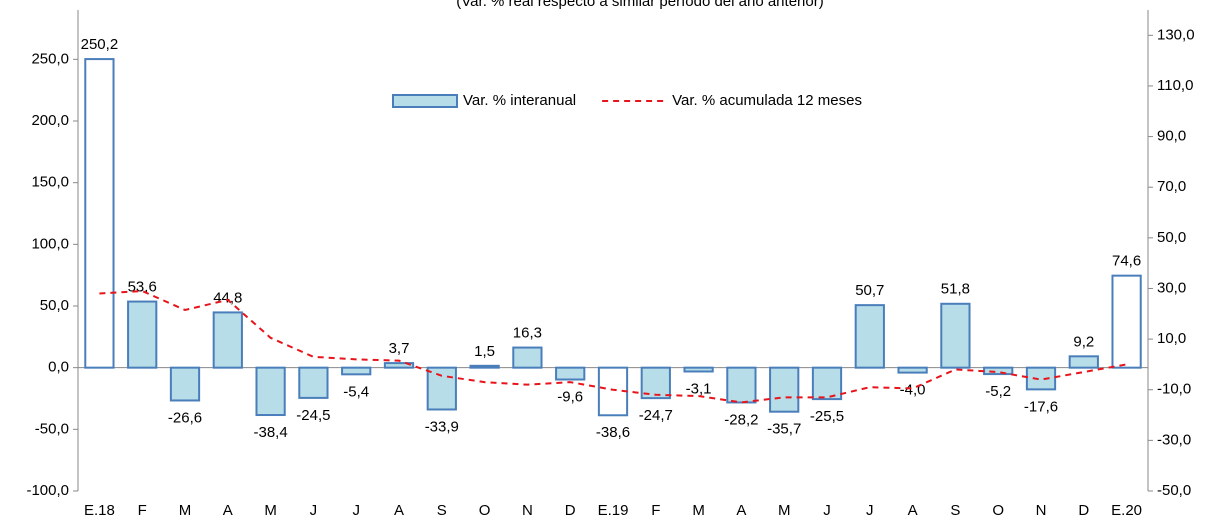  Describe the element at coordinates (58, 367) in the screenshot. I see `y-tick-label: 0,0` at that location.